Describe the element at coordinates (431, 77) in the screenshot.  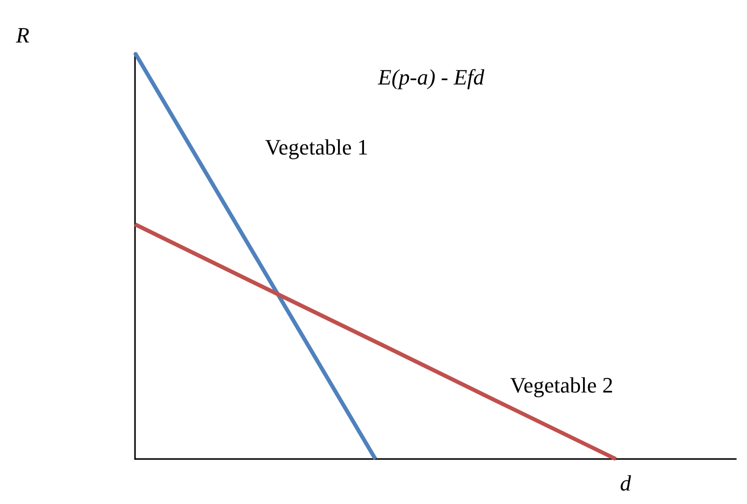
I see `annotation: E(p-a) - Efd` at that location.